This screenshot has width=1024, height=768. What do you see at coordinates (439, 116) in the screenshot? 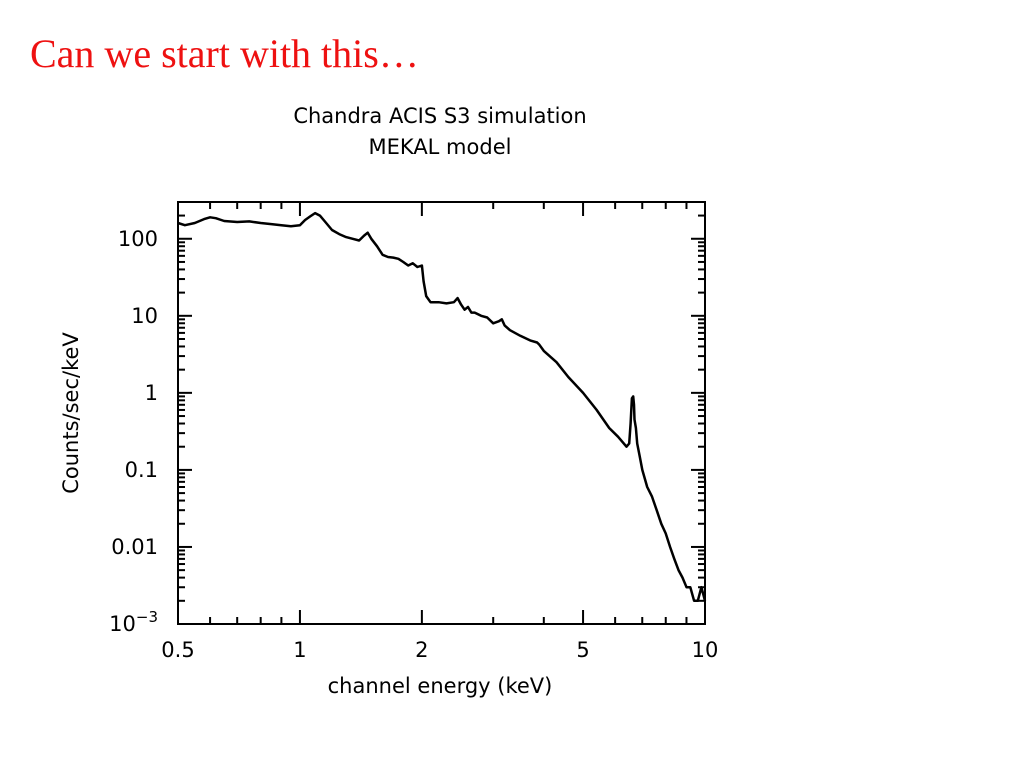
I see `chart-title: Chandra ACIS S3 simulation` at bounding box center [439, 116].